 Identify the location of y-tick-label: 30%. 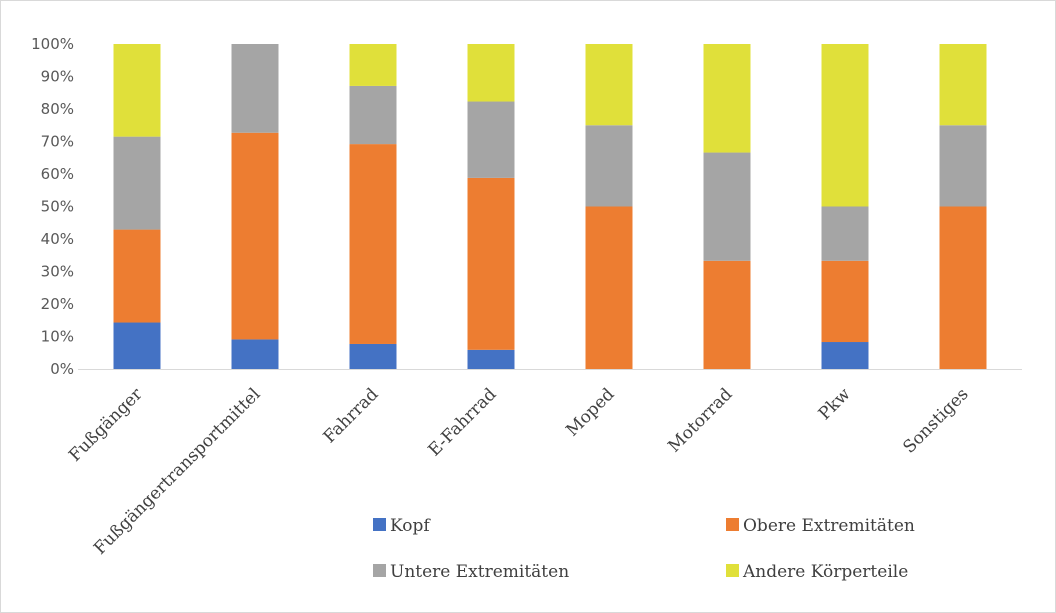
(57, 272).